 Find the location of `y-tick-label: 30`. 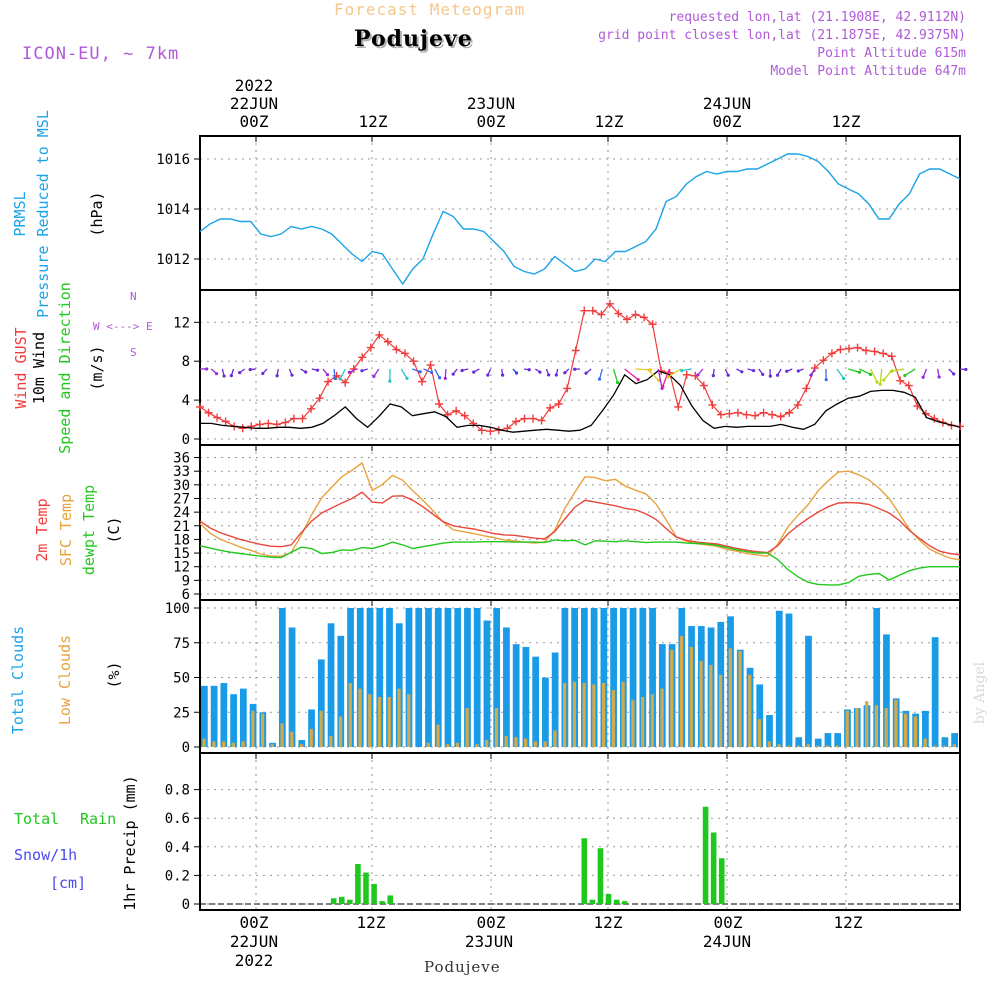

y-tick-label: 30 is located at coordinates (181, 486).